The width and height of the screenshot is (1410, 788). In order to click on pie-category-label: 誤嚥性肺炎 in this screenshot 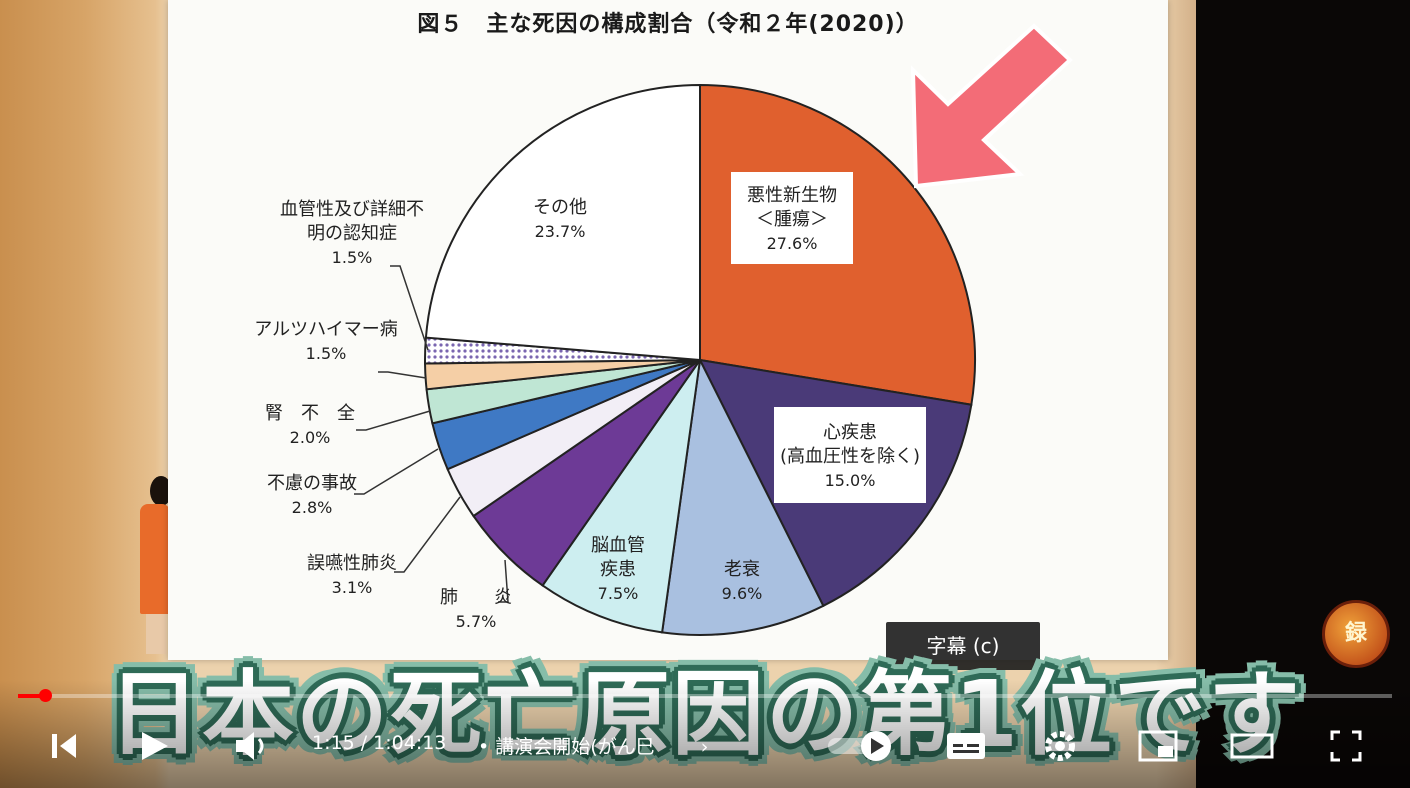, I will do `click(352, 563)`.